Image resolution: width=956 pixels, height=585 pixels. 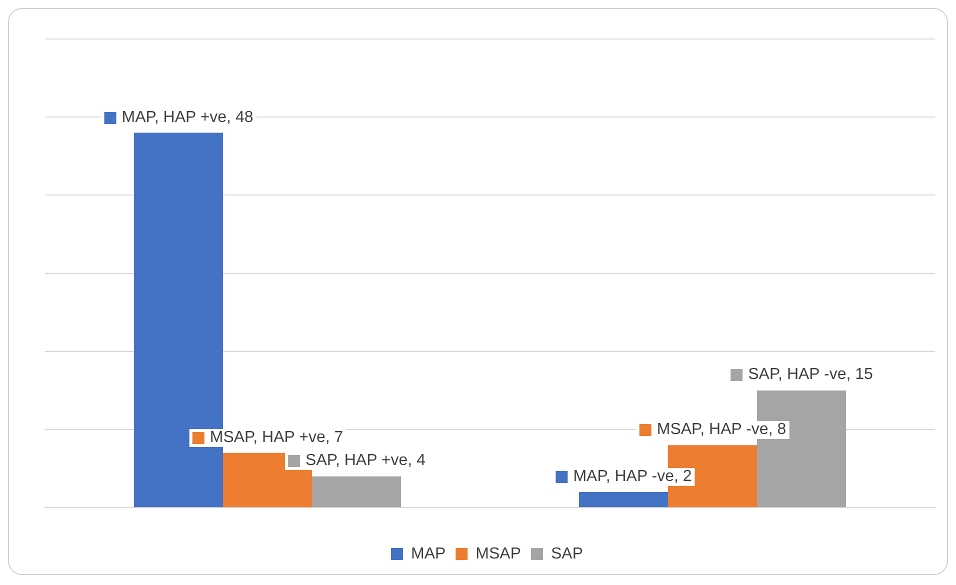 What do you see at coordinates (567, 553) in the screenshot?
I see `legend-label: SAP` at bounding box center [567, 553].